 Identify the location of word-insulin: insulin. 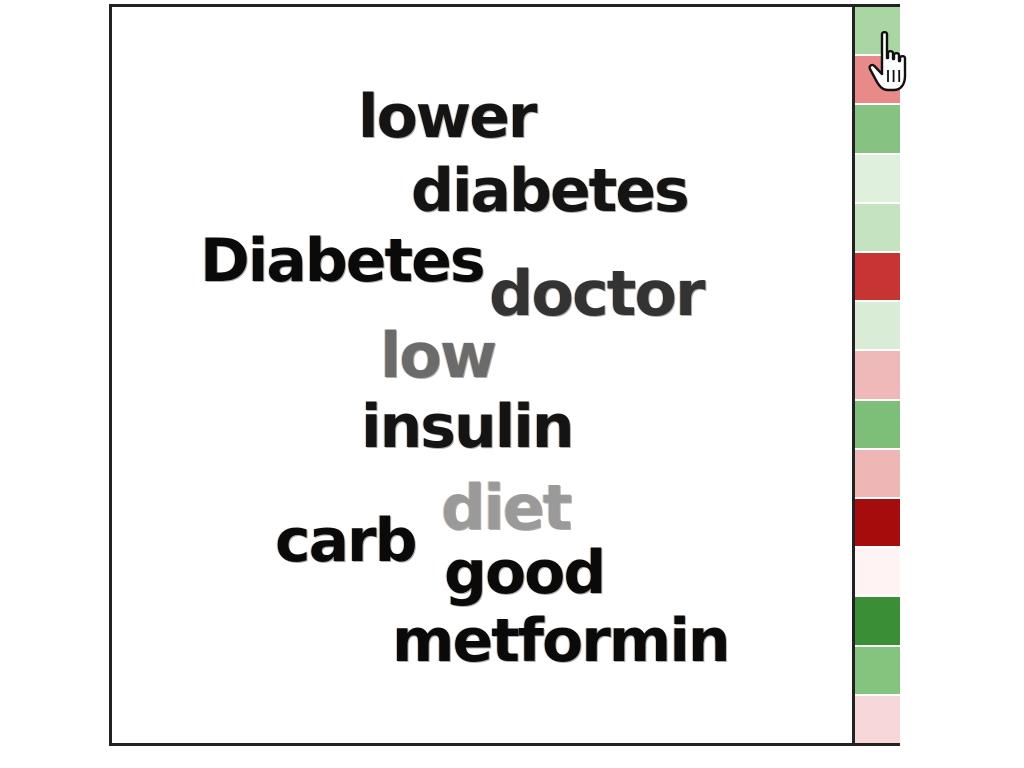
(468, 427).